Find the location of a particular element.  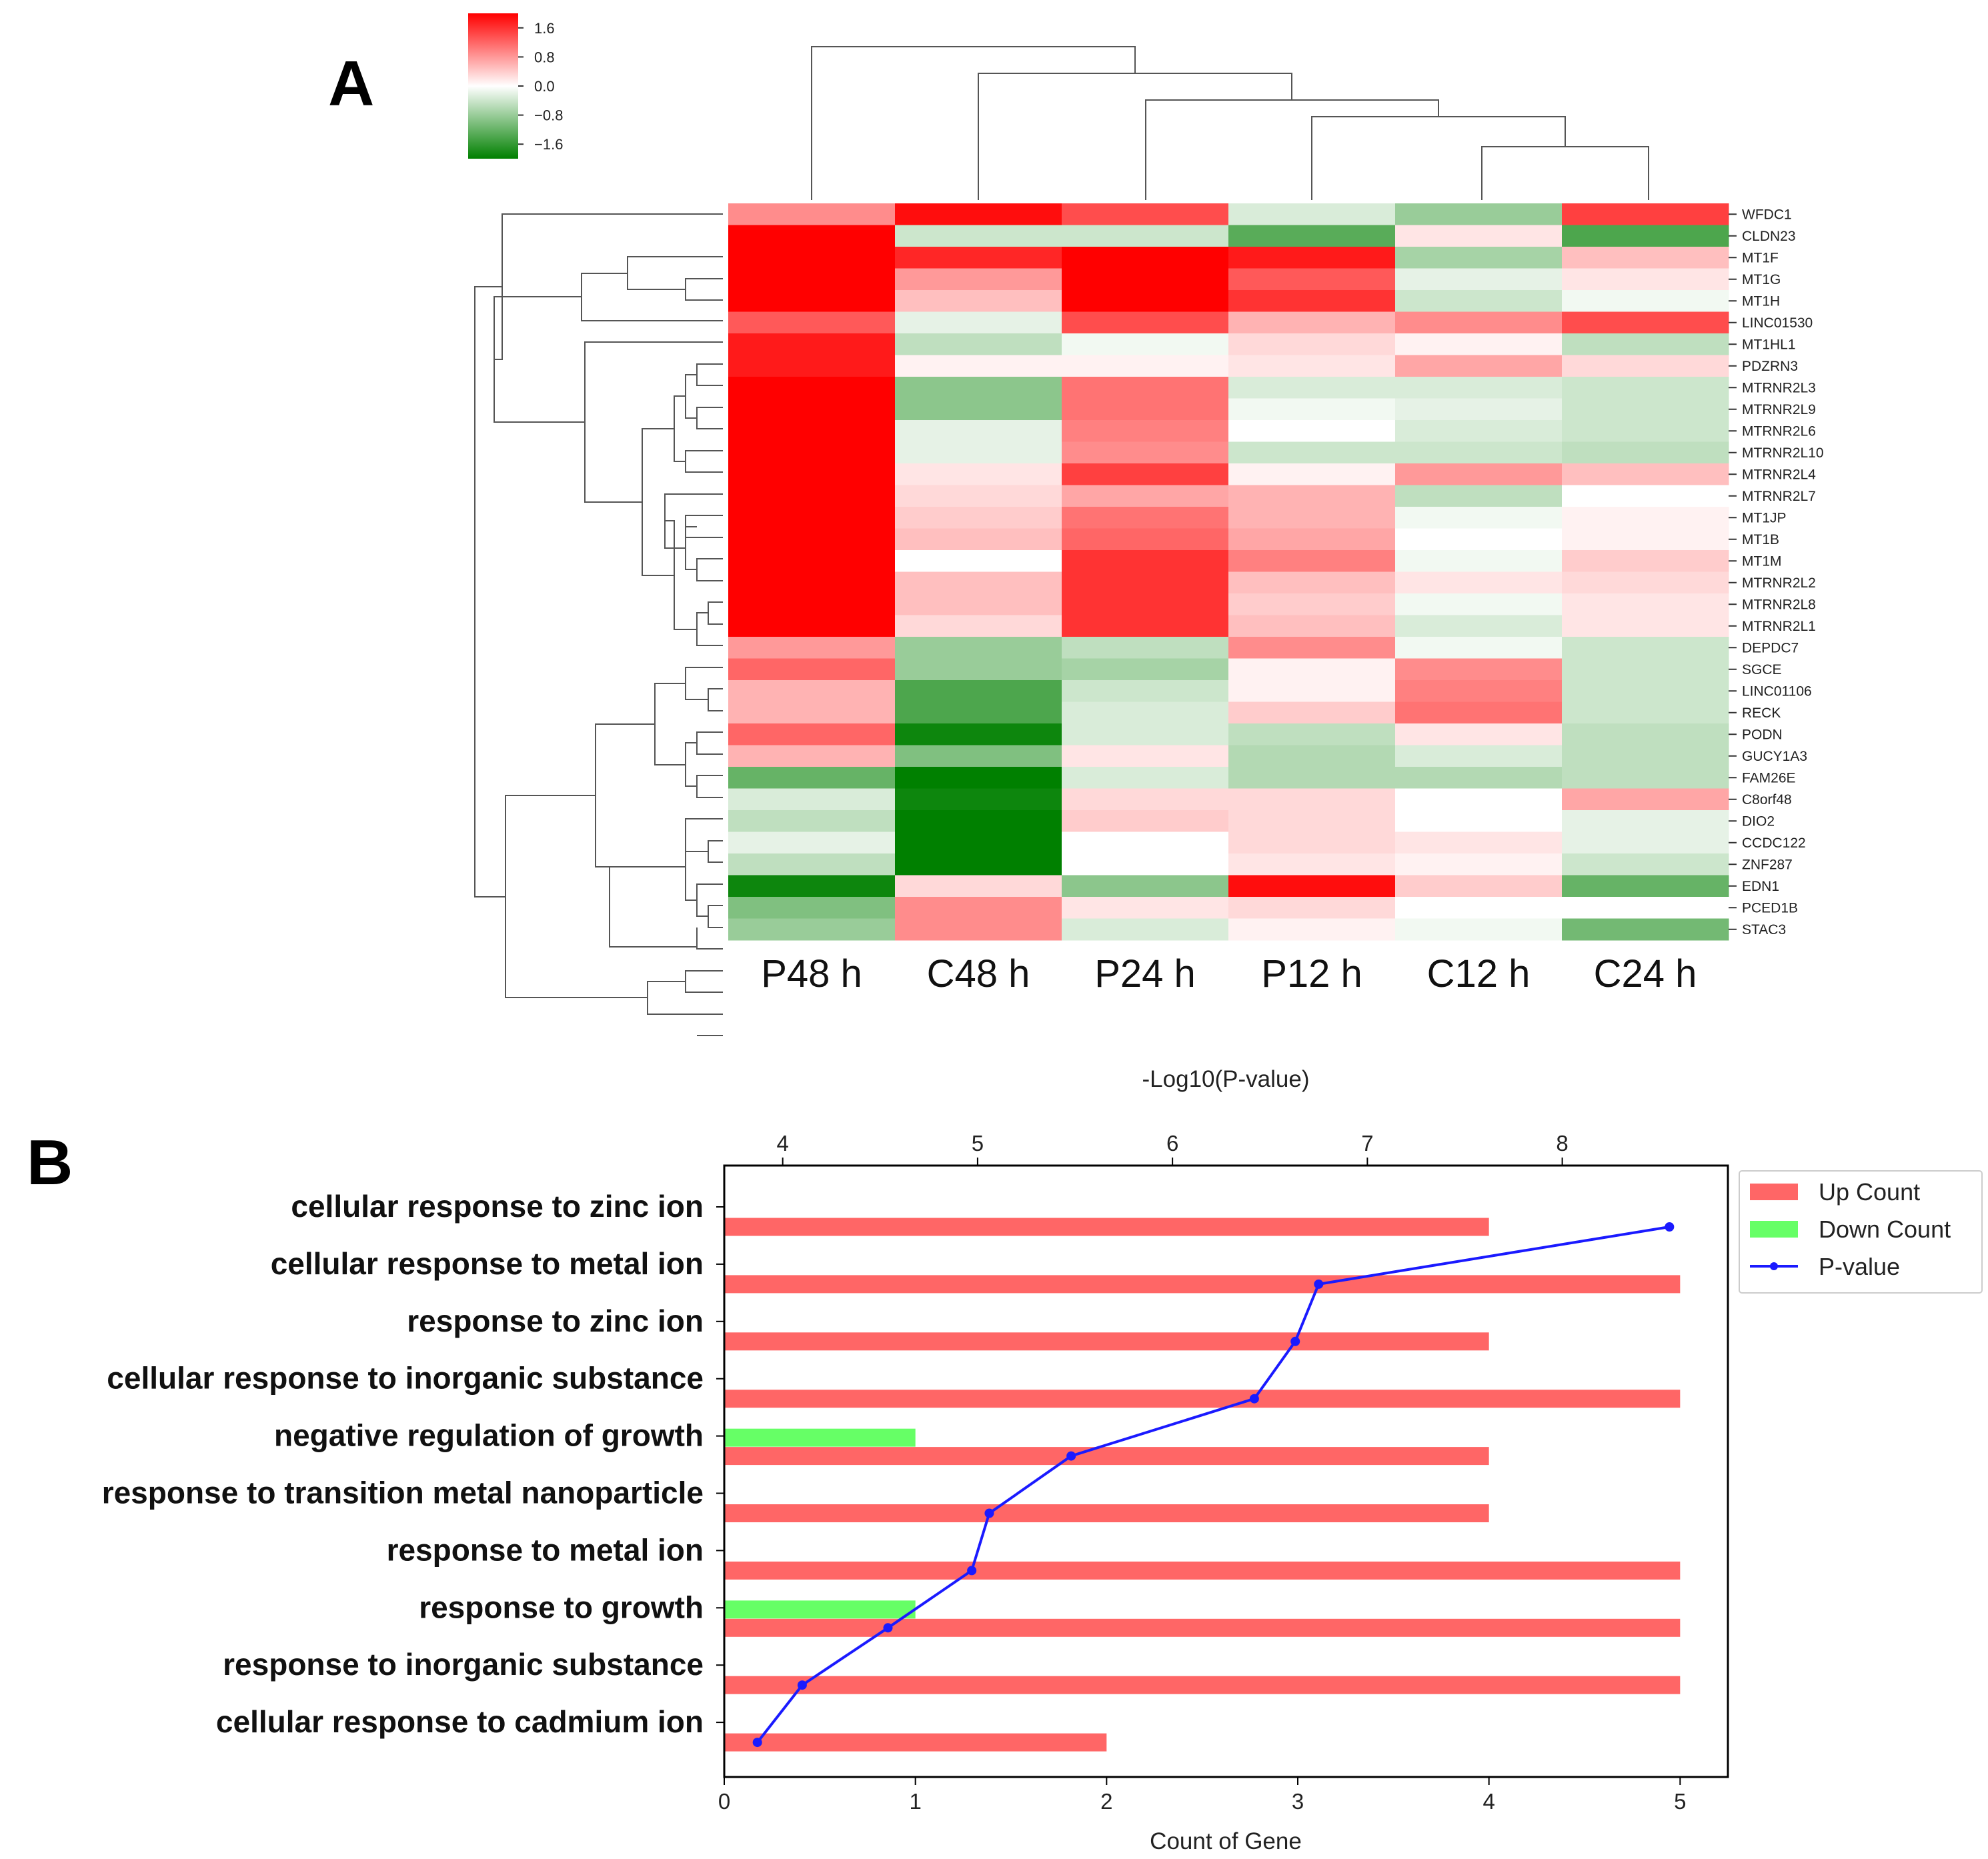

gene-label: DEPDC7 is located at coordinates (1771, 647).